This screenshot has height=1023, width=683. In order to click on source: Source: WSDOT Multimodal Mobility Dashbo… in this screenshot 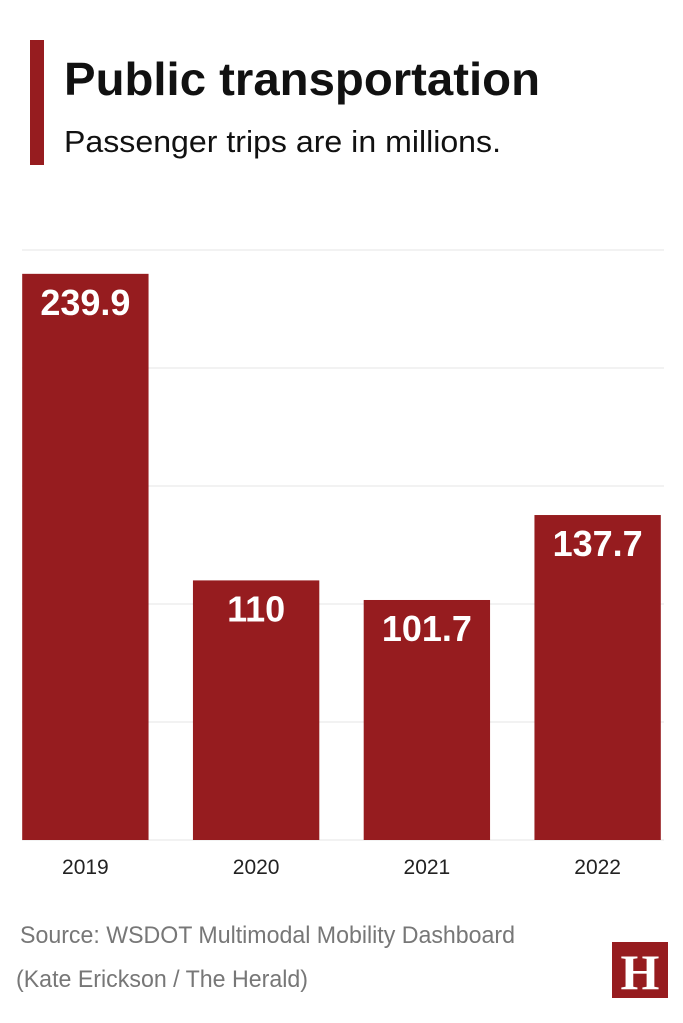, I will do `click(267, 935)`.